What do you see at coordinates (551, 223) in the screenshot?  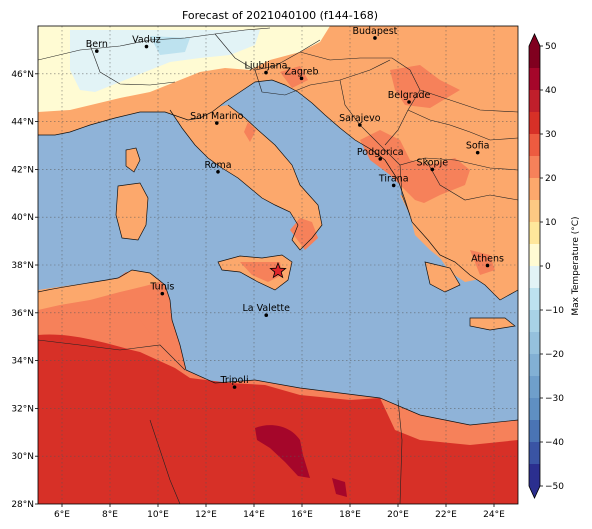 I see `colorbar-tick-label: 10` at bounding box center [551, 223].